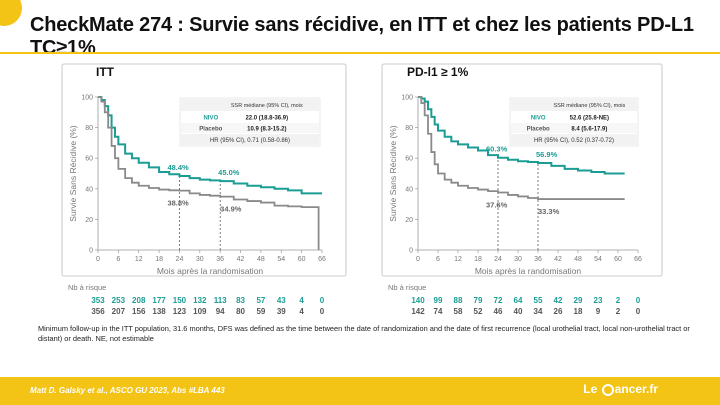  I want to click on nivo-landmark-value: 48.4%, so click(178, 167).